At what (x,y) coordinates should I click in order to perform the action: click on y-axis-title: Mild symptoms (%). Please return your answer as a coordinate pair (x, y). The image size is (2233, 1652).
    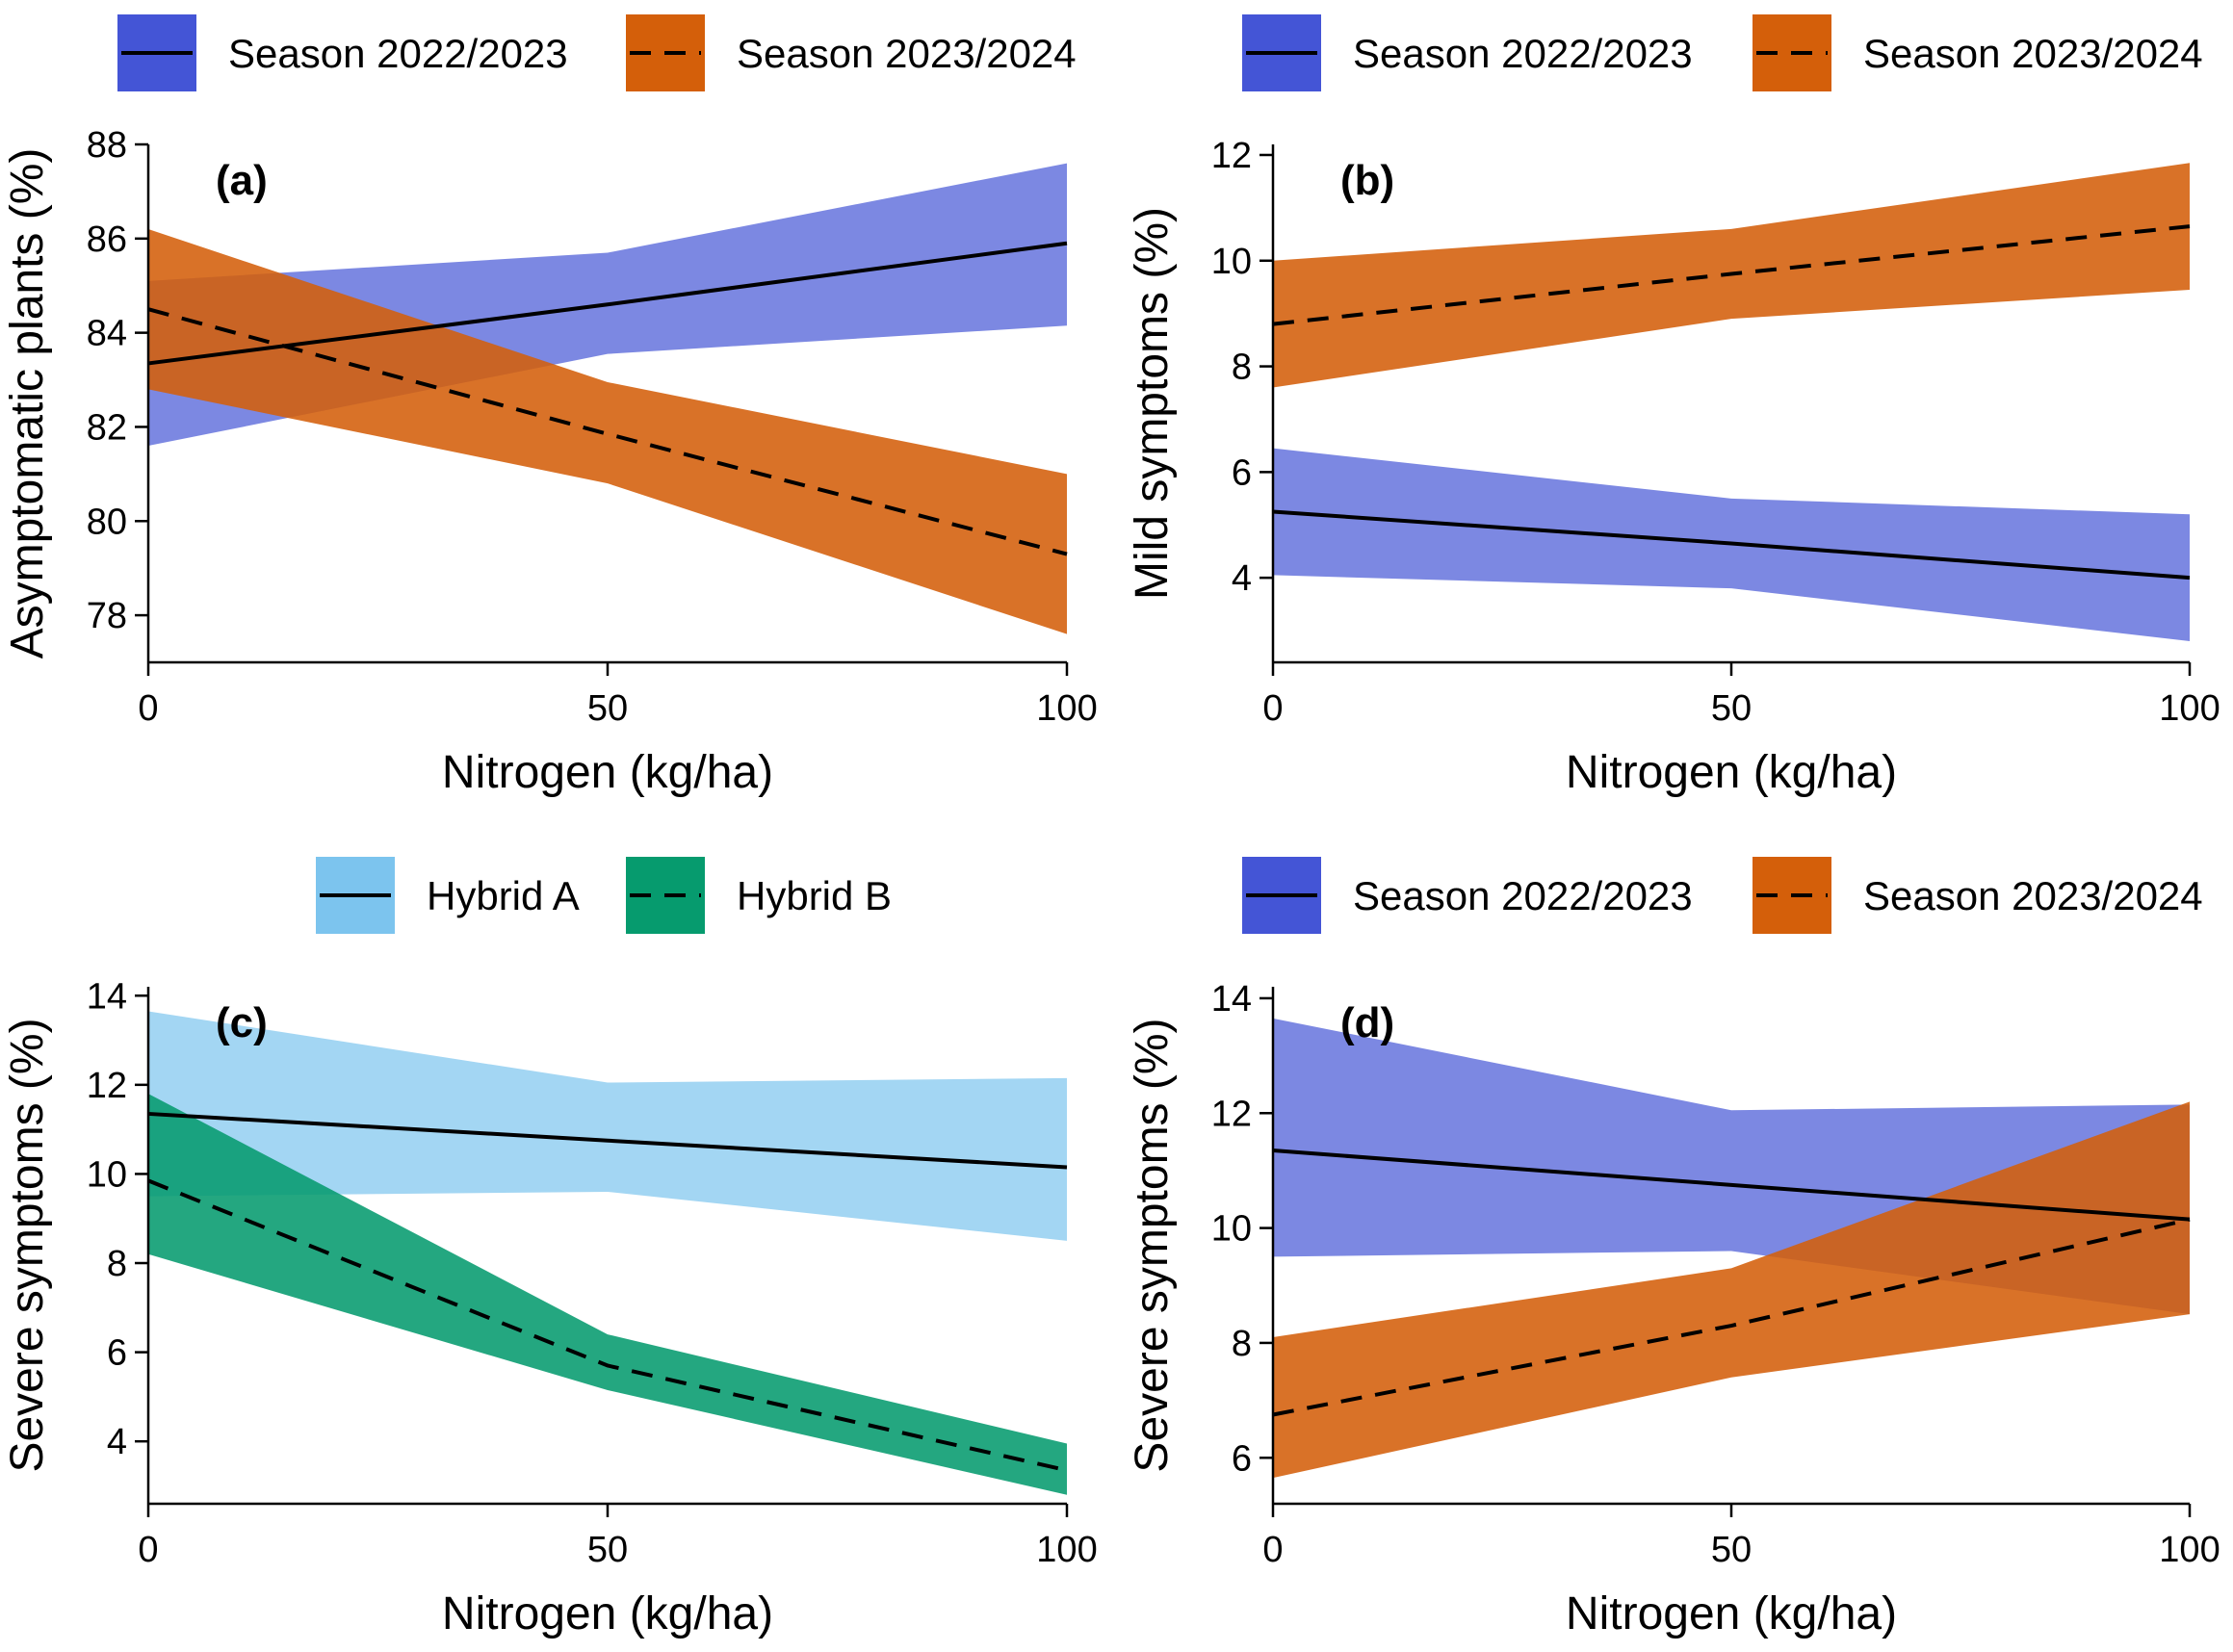
    Looking at the image, I should click on (1153, 403).